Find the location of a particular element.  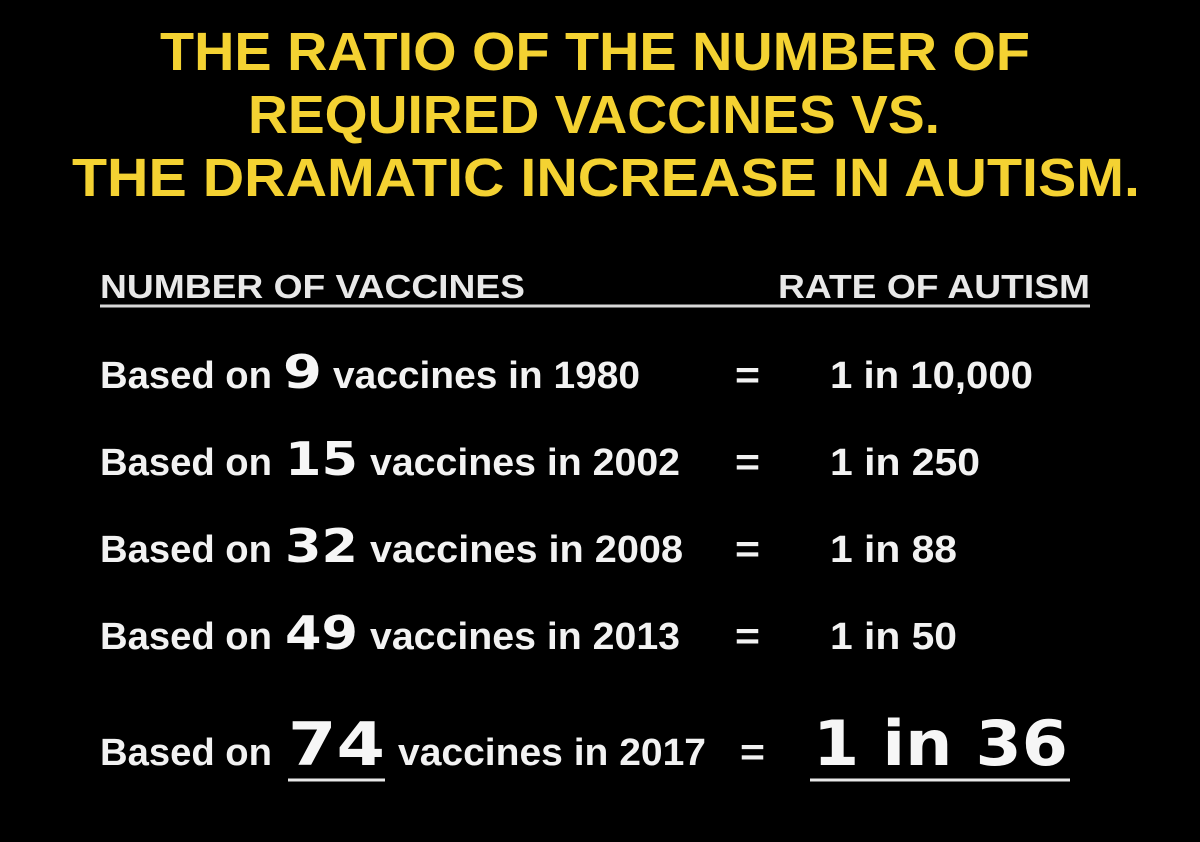

column-header: RATE OF AUTISM is located at coordinates (934, 286).